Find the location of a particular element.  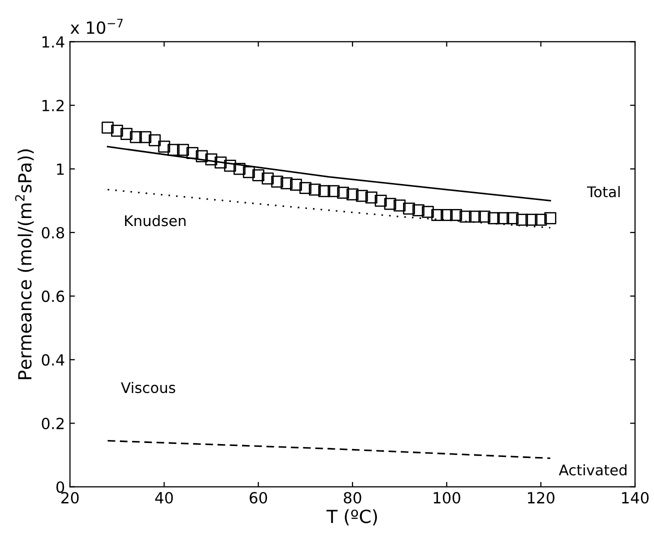

x-axis-title: T (ºC) is located at coordinates (351, 517).